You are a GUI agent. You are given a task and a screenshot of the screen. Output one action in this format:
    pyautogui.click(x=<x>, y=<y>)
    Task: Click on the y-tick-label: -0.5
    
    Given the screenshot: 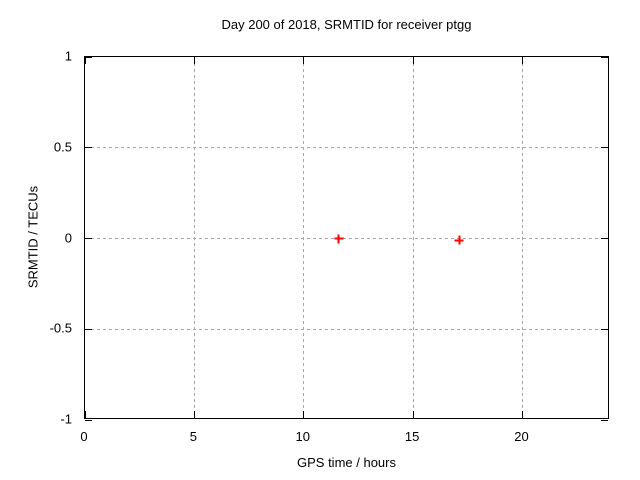 What is the action you would take?
    pyautogui.click(x=60, y=328)
    